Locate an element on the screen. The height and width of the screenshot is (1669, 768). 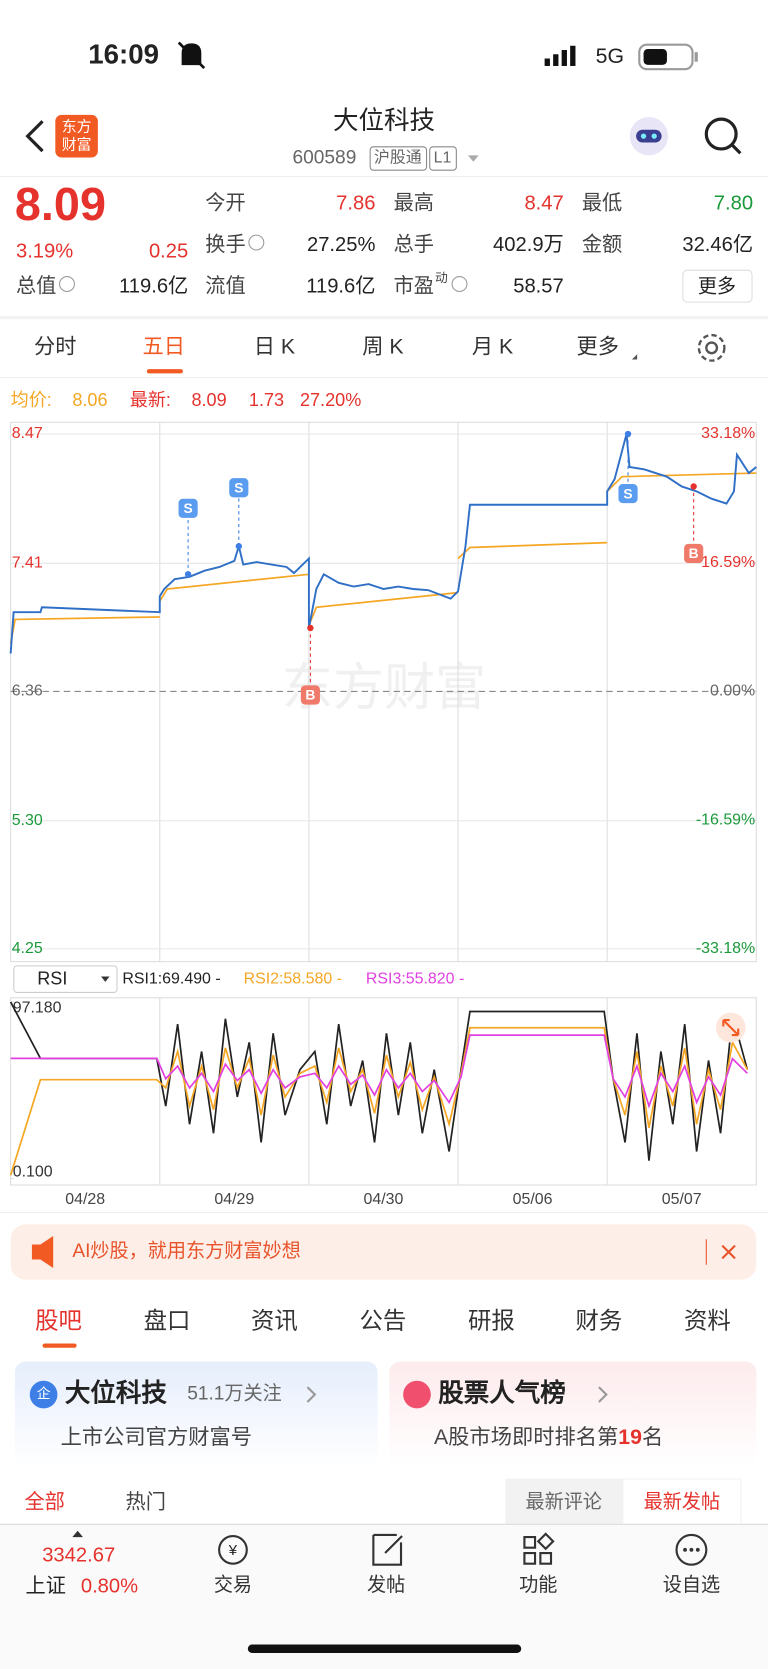
more-button is located at coordinates (717, 286).